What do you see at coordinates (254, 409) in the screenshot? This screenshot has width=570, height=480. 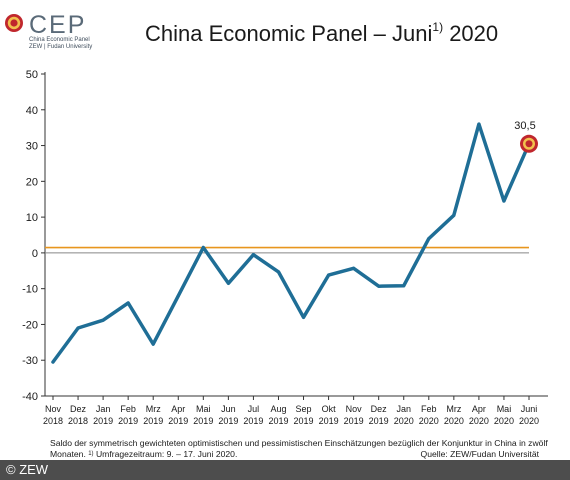 I see `x-tick-label-month: Jul` at bounding box center [254, 409].